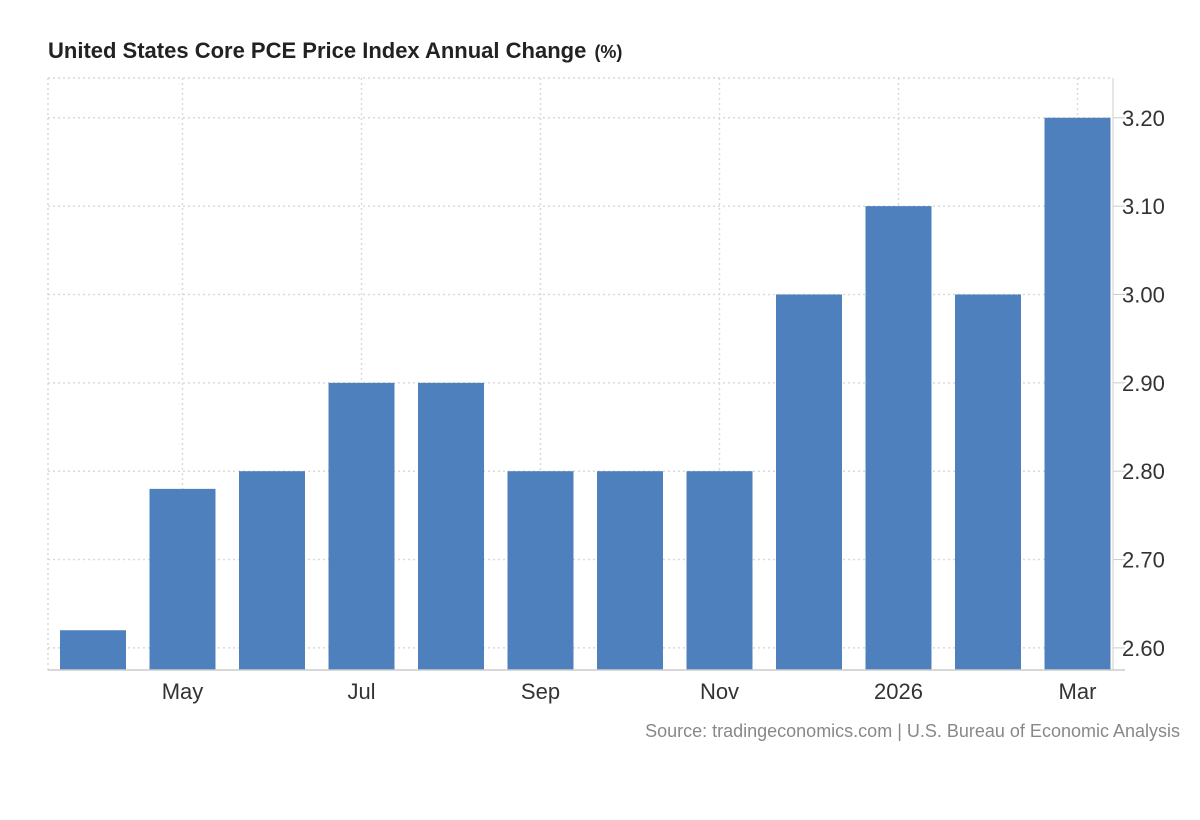 Image resolution: width=1200 pixels, height=820 pixels. I want to click on y-tick-label: 2.60, so click(1143, 648).